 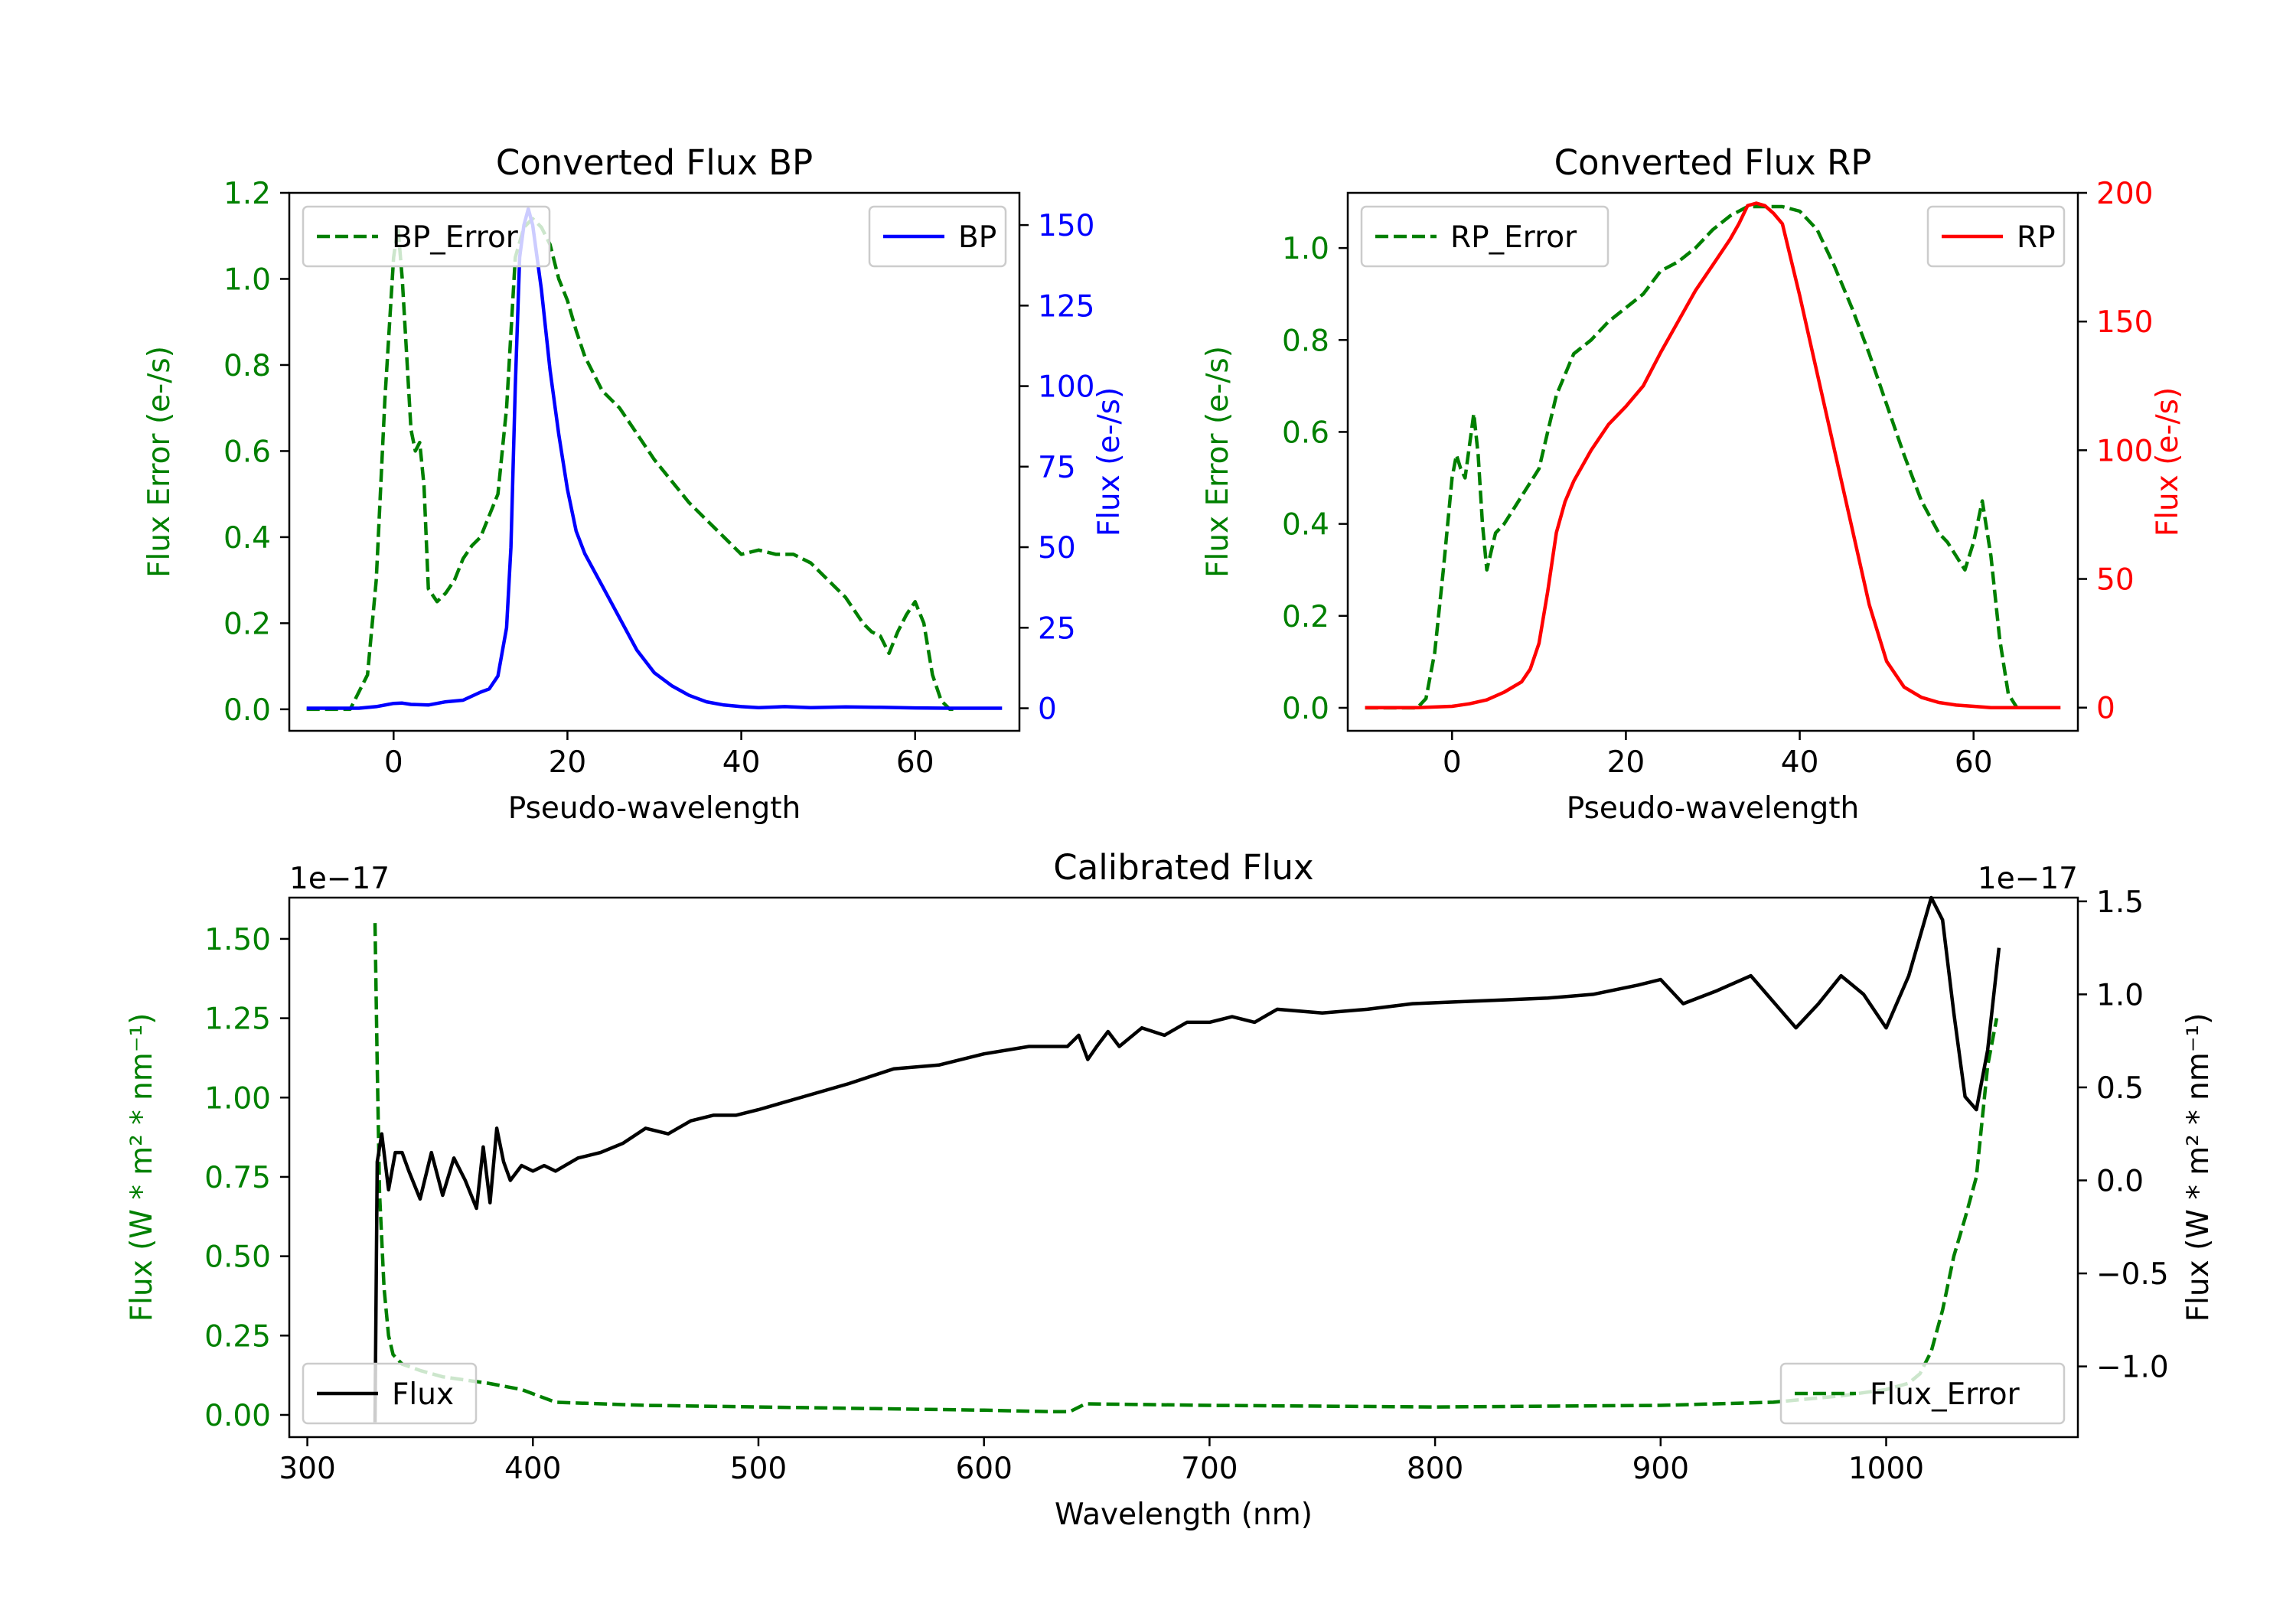 I want to click on bp-x-tick-label: 60, so click(x=915, y=762).